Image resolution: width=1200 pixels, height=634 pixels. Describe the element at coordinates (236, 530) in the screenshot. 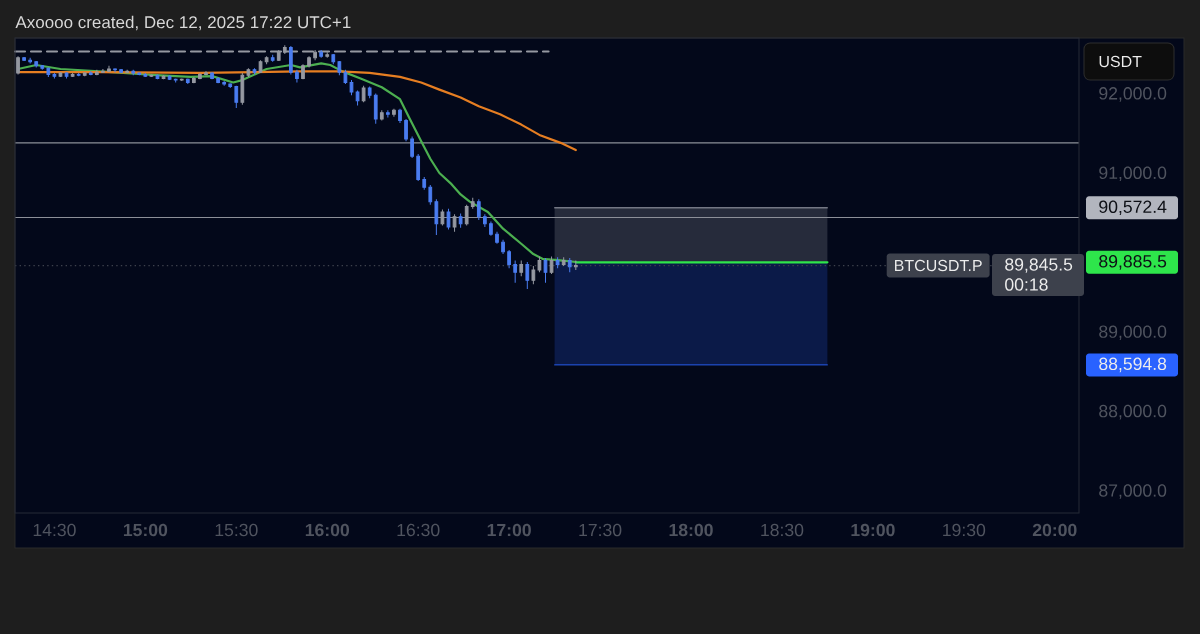

I see `x-tick-label: 15:30` at that location.